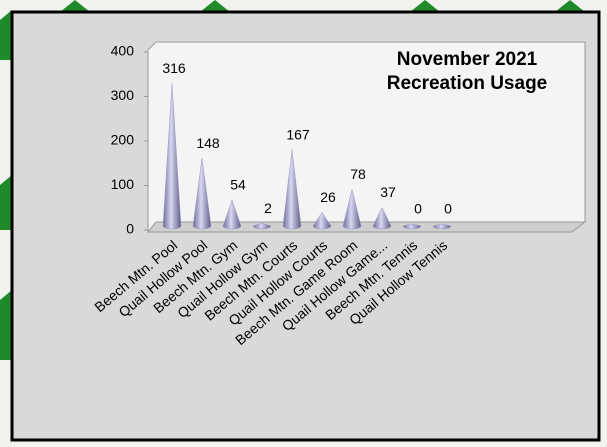  I want to click on chart-title: November 2021 Recreation Usage, so click(467, 71).